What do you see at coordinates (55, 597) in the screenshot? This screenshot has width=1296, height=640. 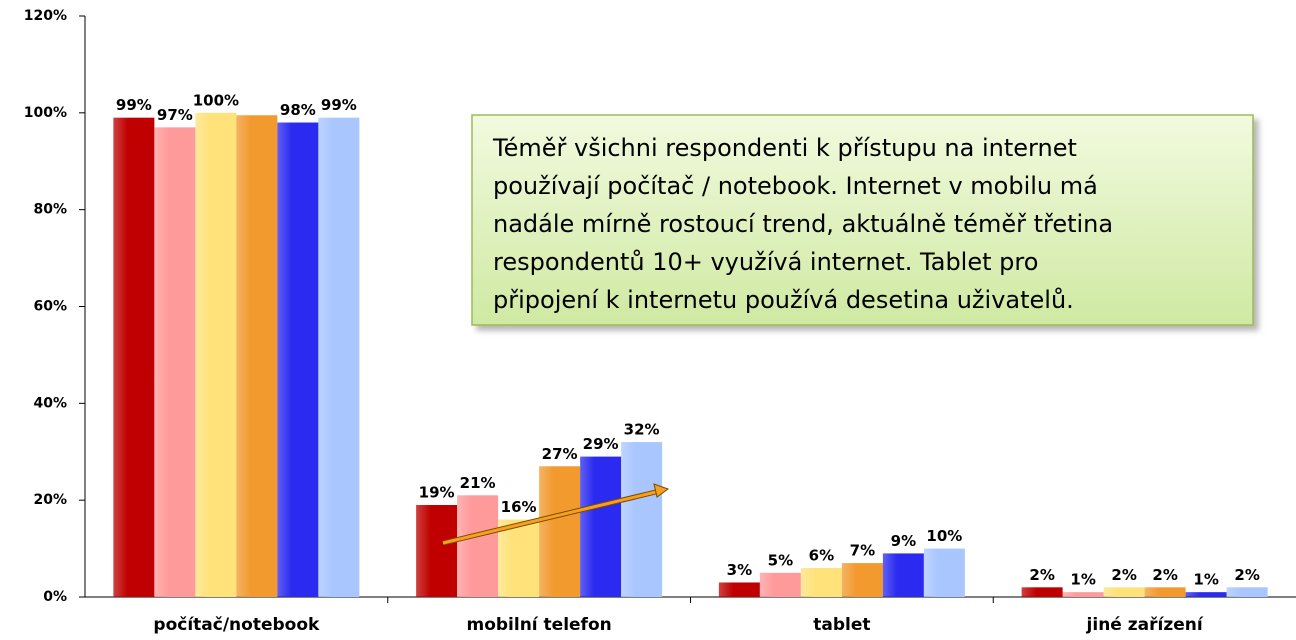 I see `y-tick-label: 0%` at bounding box center [55, 597].